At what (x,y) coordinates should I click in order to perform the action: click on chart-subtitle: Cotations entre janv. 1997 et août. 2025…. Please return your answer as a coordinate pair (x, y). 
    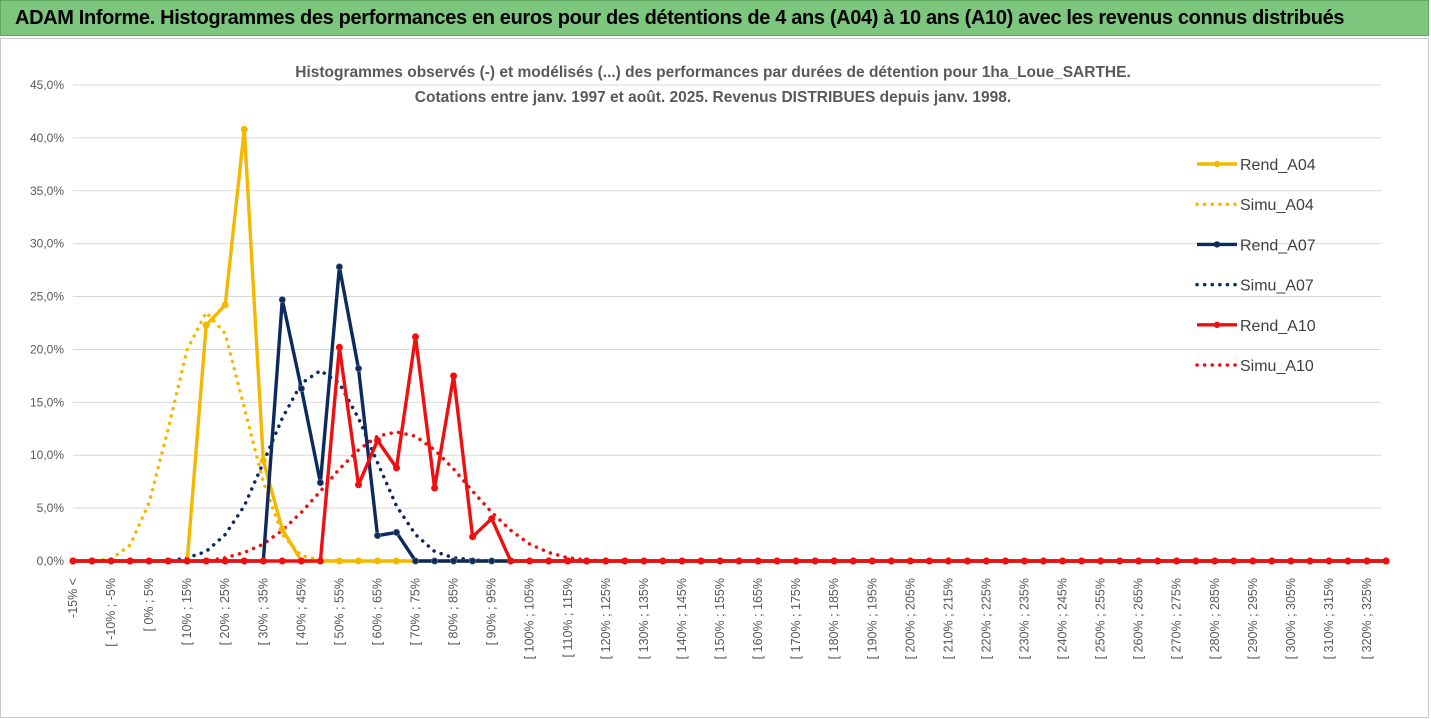
    Looking at the image, I should click on (713, 97).